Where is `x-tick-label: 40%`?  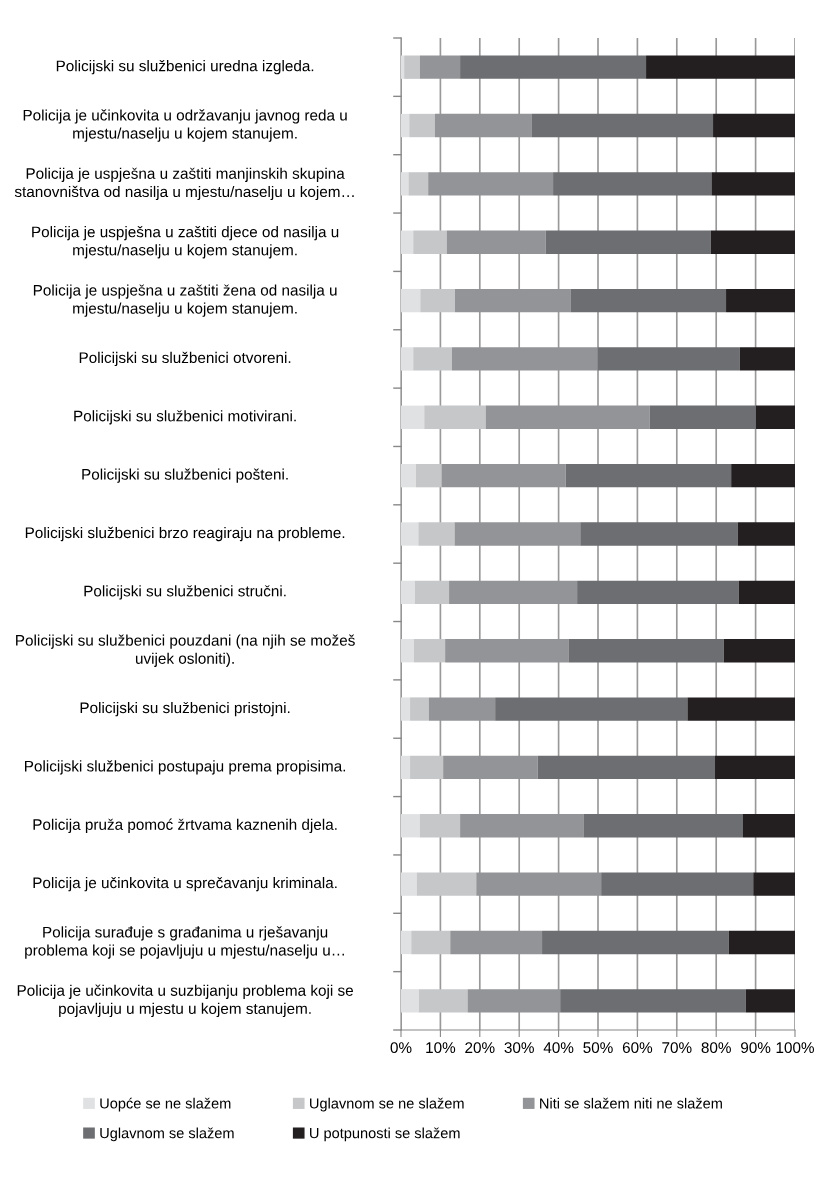
x-tick-label: 40% is located at coordinates (558, 1048).